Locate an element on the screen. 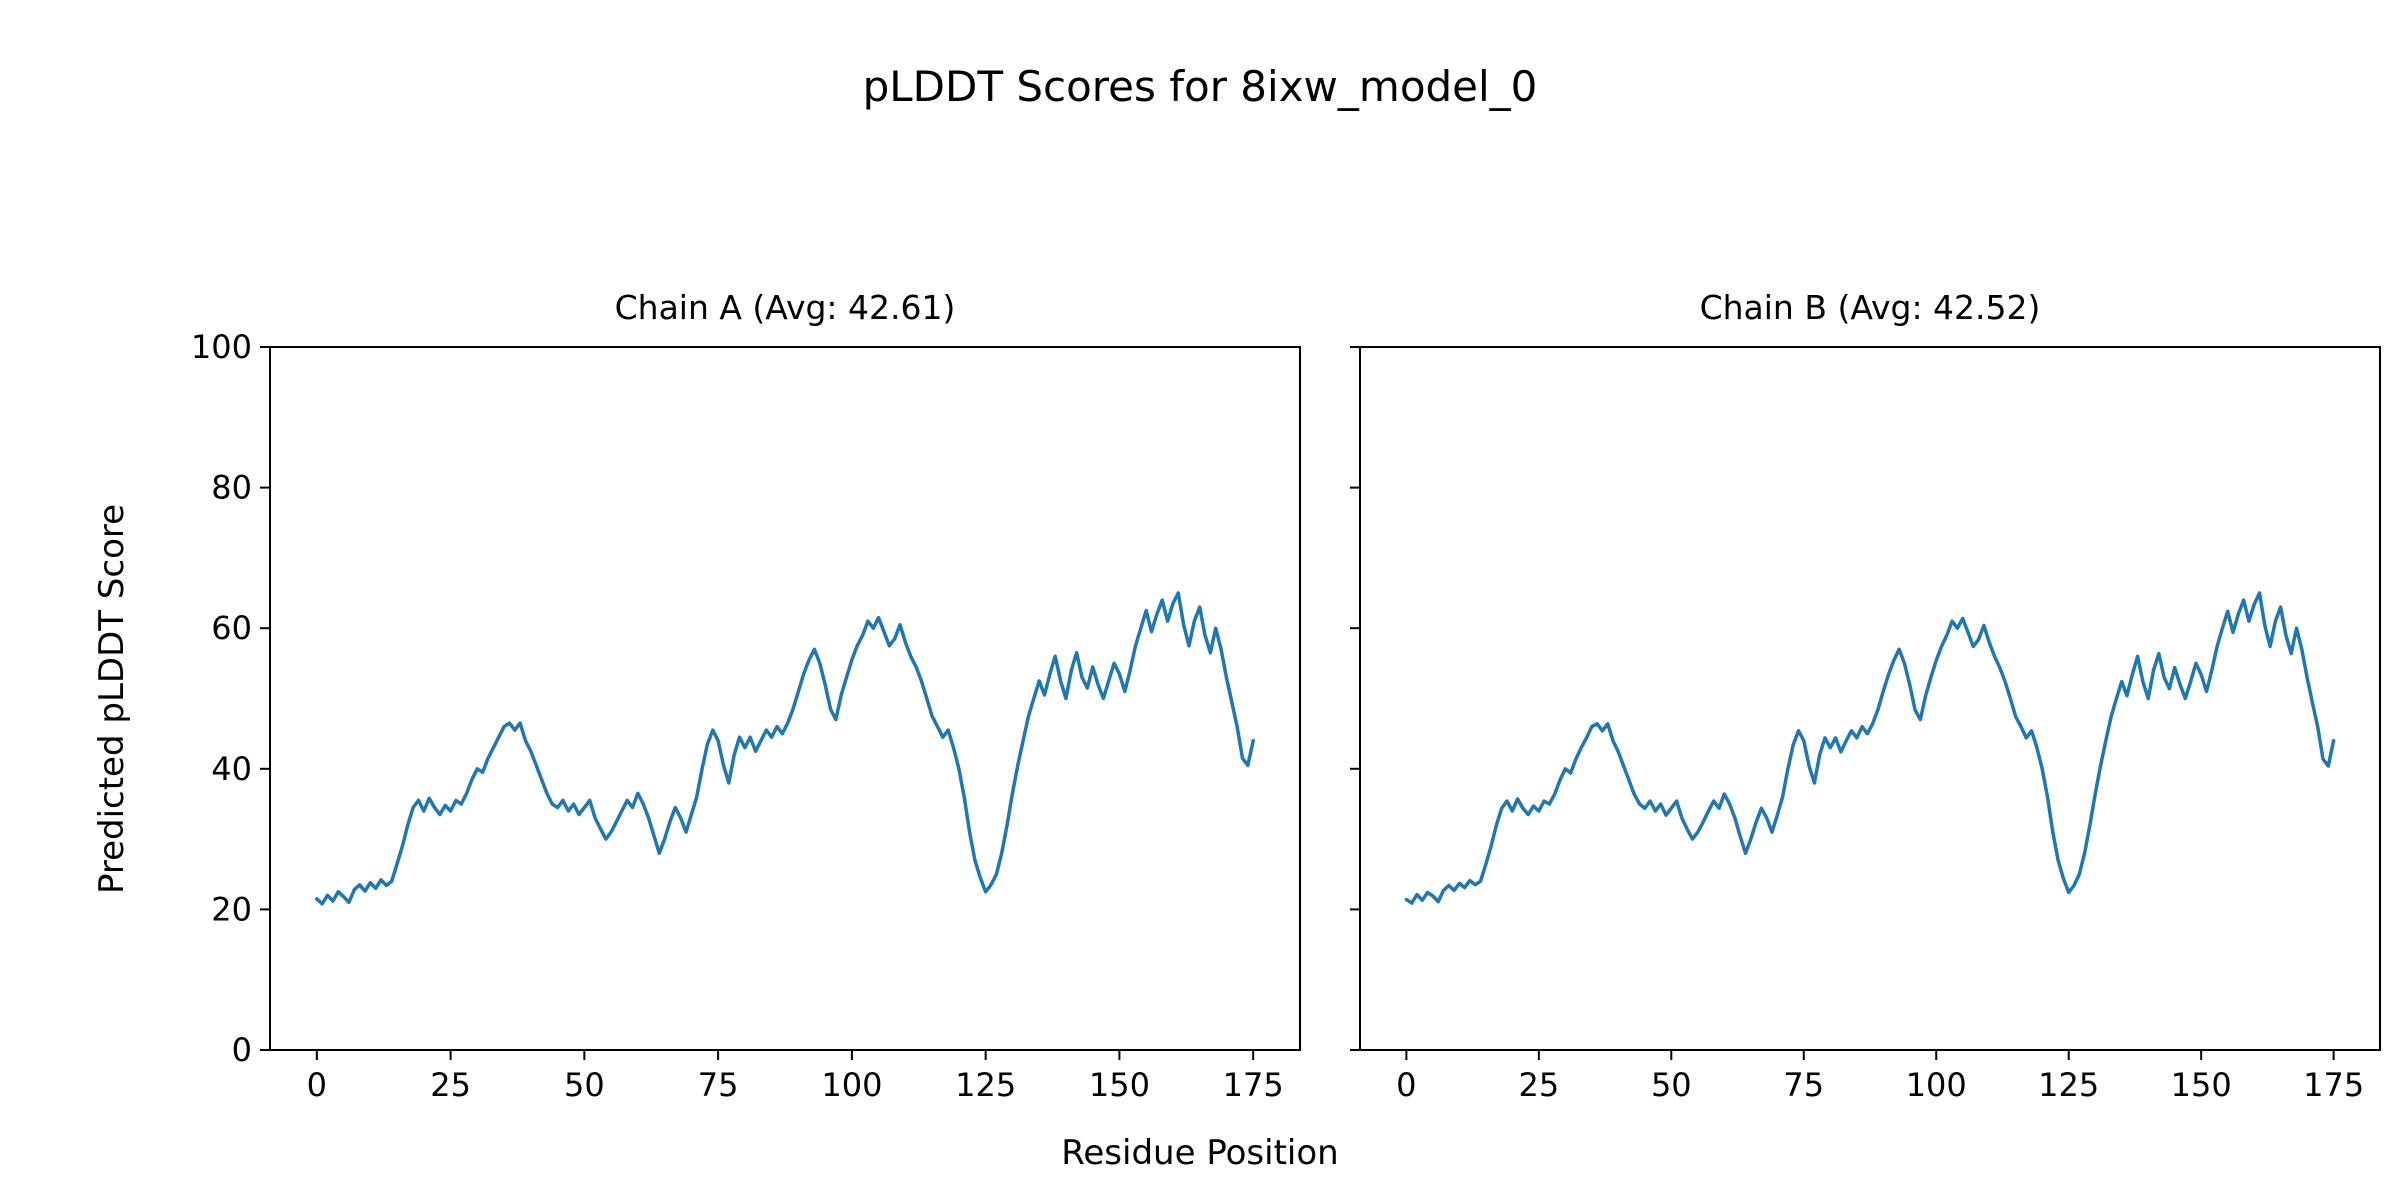 The width and height of the screenshot is (2400, 1200). plddt-line-chain-a is located at coordinates (785, 748).